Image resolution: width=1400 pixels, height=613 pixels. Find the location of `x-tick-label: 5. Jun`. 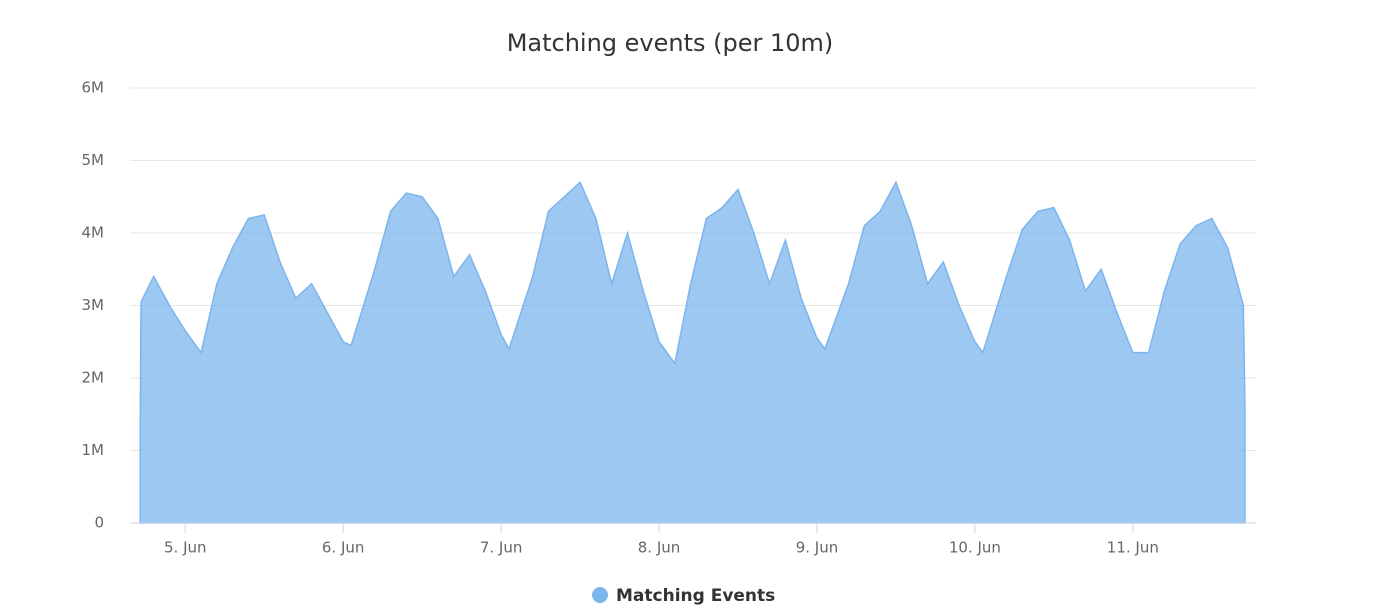

x-tick-label: 5. Jun is located at coordinates (185, 548).